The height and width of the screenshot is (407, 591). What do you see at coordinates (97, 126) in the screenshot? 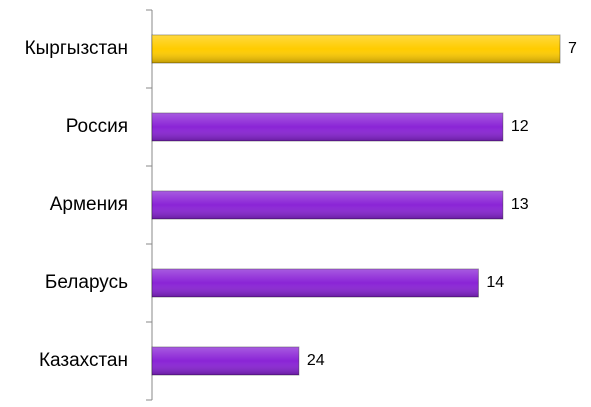
I see `category-label: Россия` at bounding box center [97, 126].